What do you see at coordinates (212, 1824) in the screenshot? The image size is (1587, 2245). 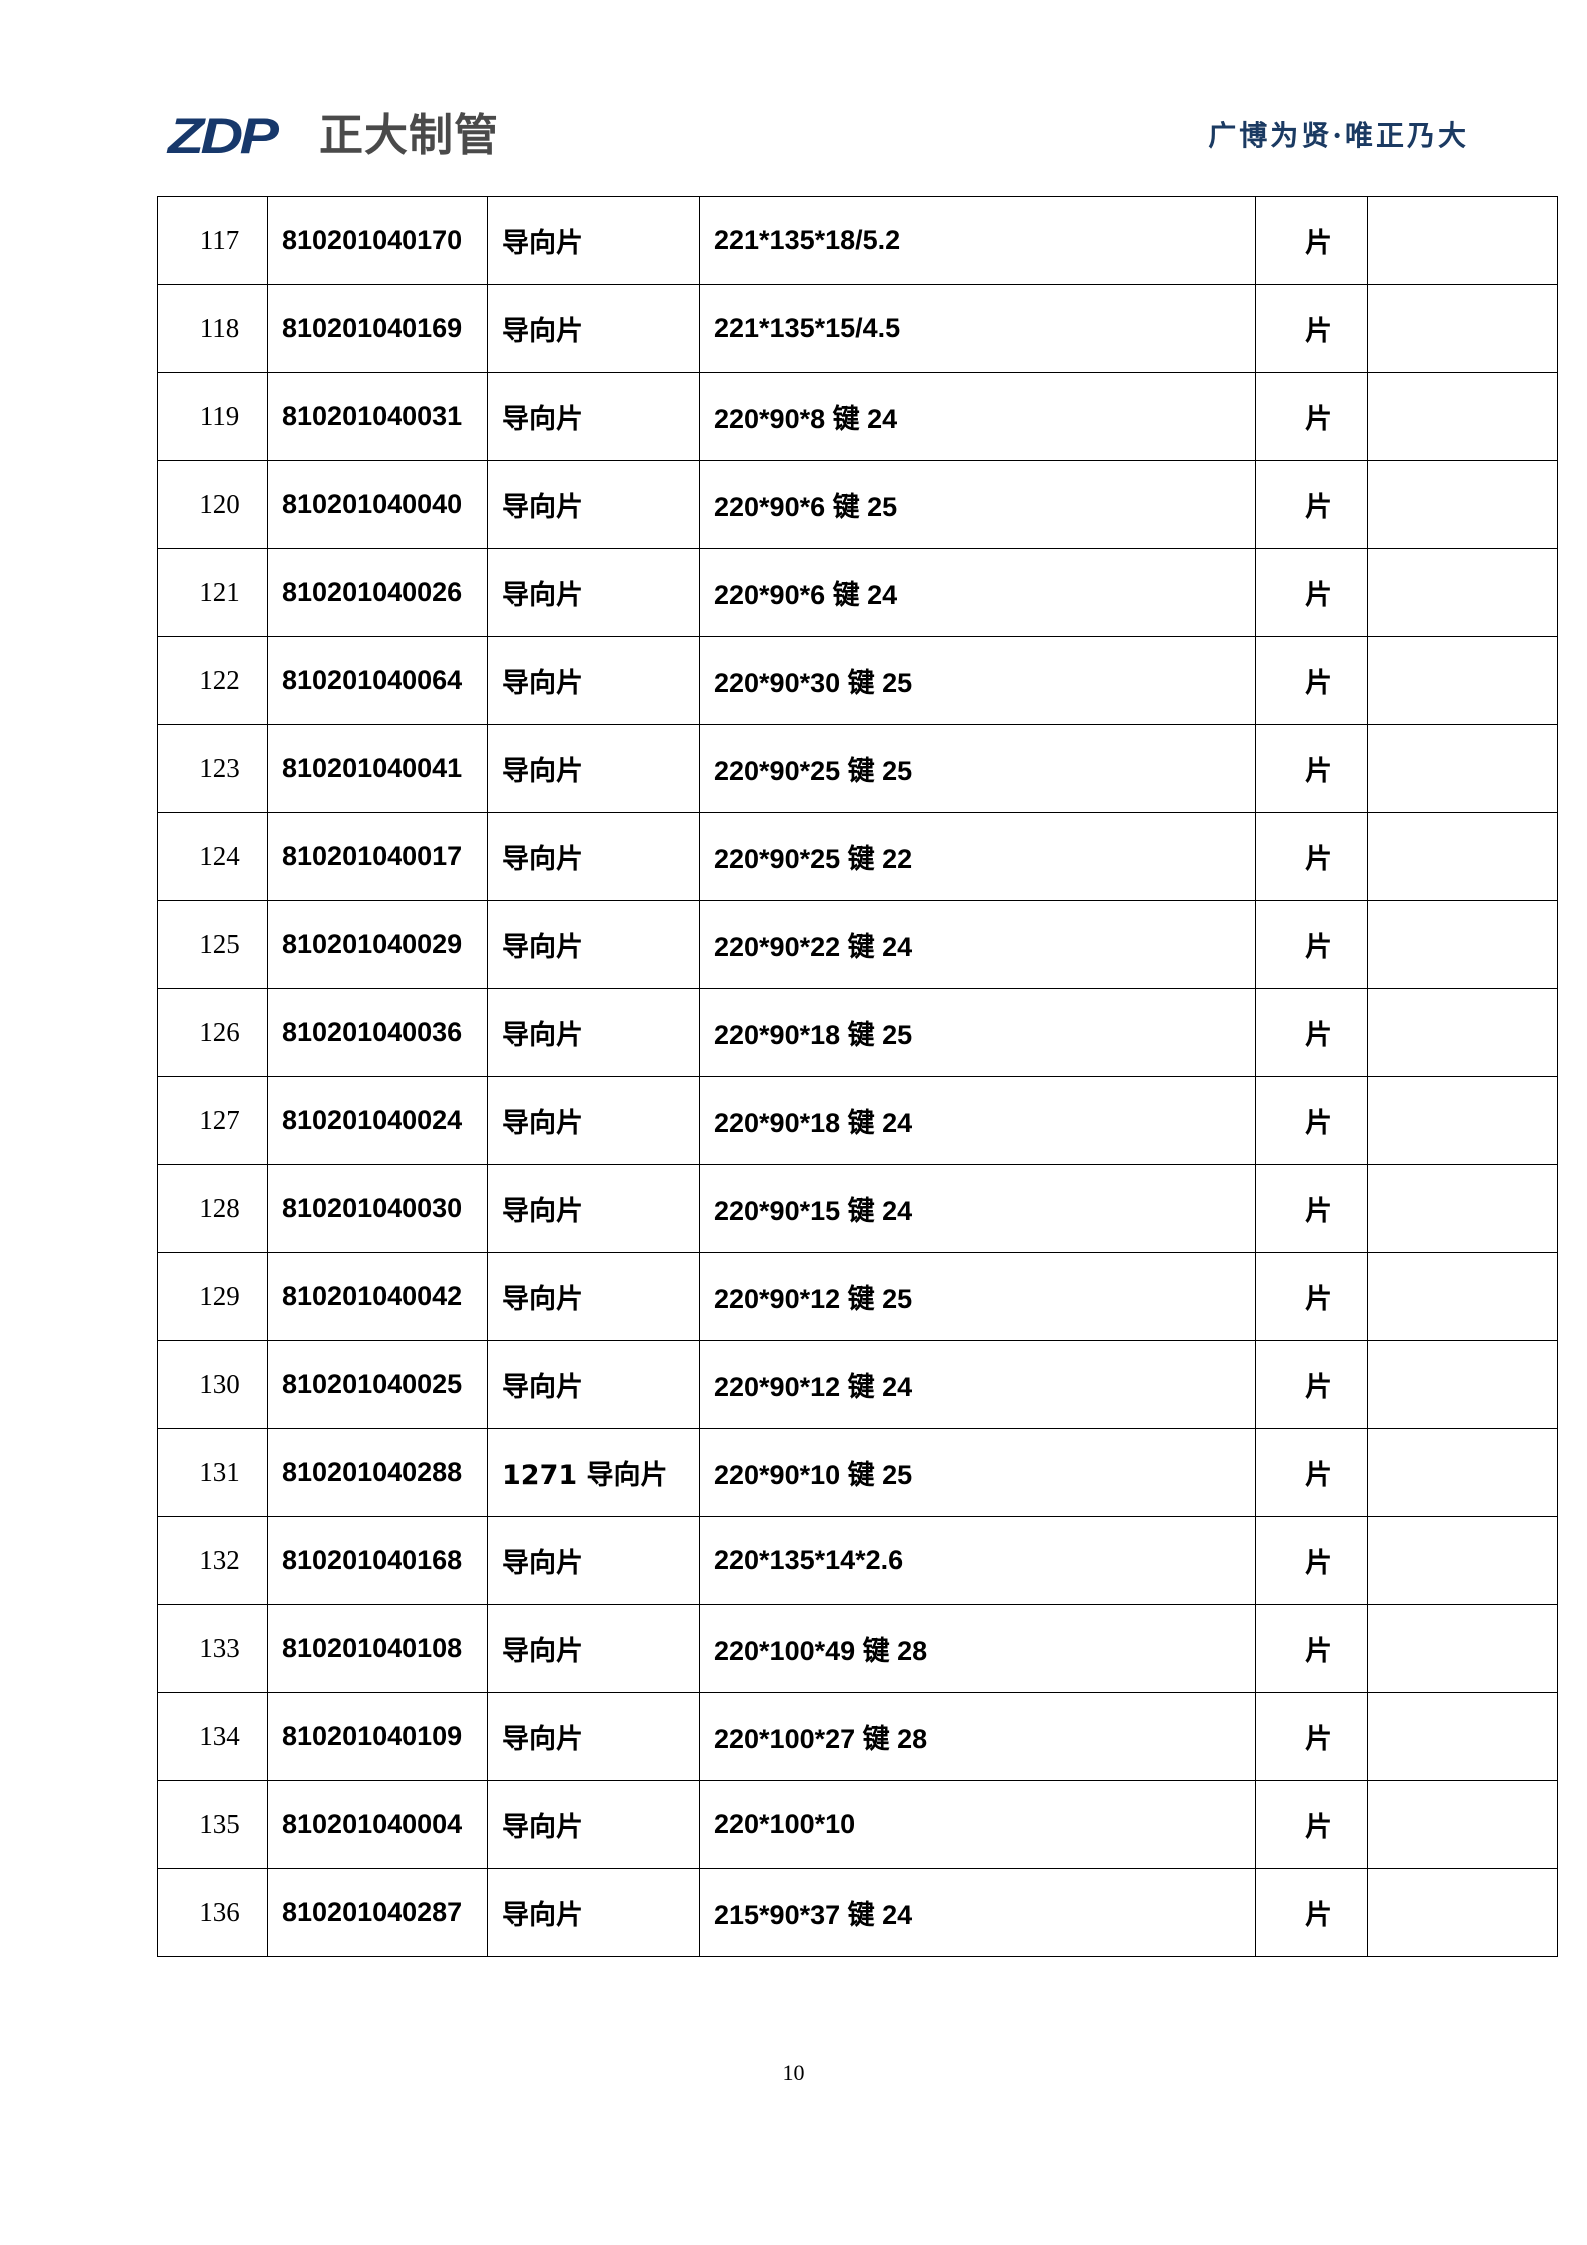 I see `row-index-cell: 135` at bounding box center [212, 1824].